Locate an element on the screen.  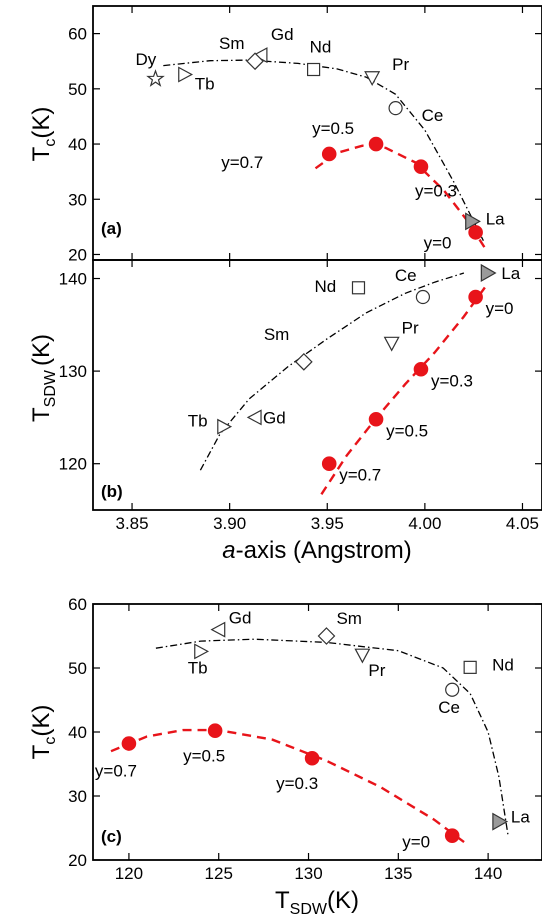
panel-a-point-sm is located at coordinates (255, 61).